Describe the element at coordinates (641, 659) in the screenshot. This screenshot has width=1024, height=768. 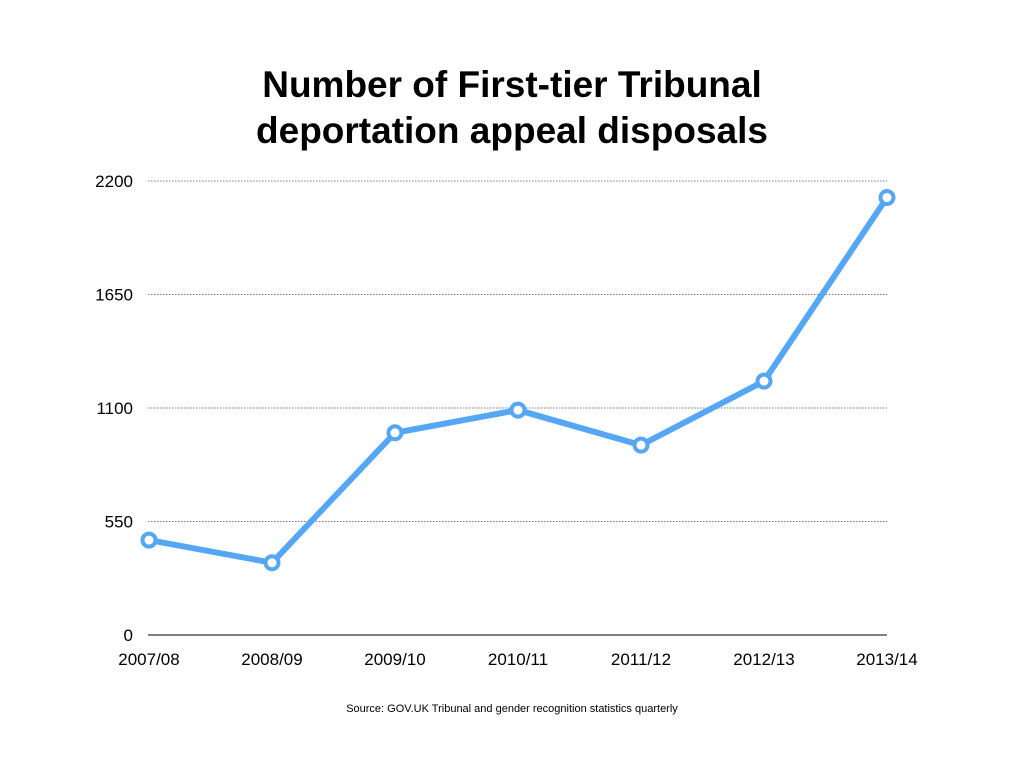
I see `x-tick-label: 2011/12` at that location.